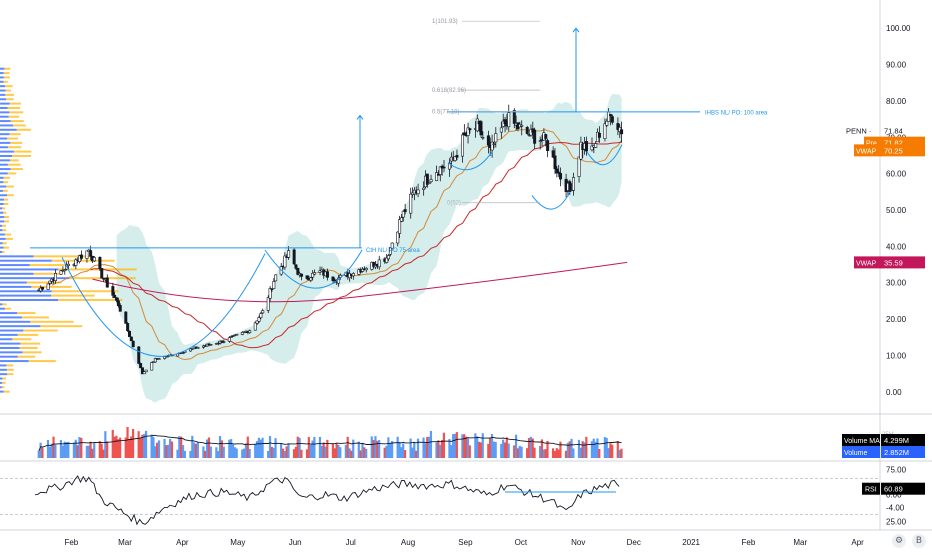  Describe the element at coordinates (893, 143) in the screenshot. I see `value-tag-value: 71.82` at that location.